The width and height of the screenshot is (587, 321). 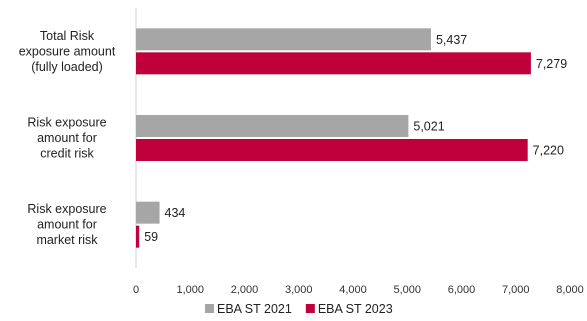 What do you see at coordinates (67, 36) in the screenshot?
I see `category-label-line: Total Risk` at bounding box center [67, 36].